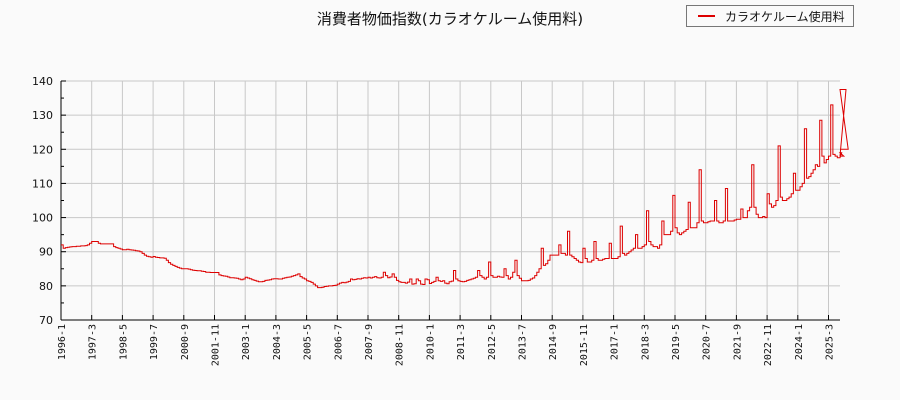 The image size is (900, 400). What do you see at coordinates (785, 16) in the screenshot?
I see `legend-label: カラオケルーム使用料` at bounding box center [785, 16].